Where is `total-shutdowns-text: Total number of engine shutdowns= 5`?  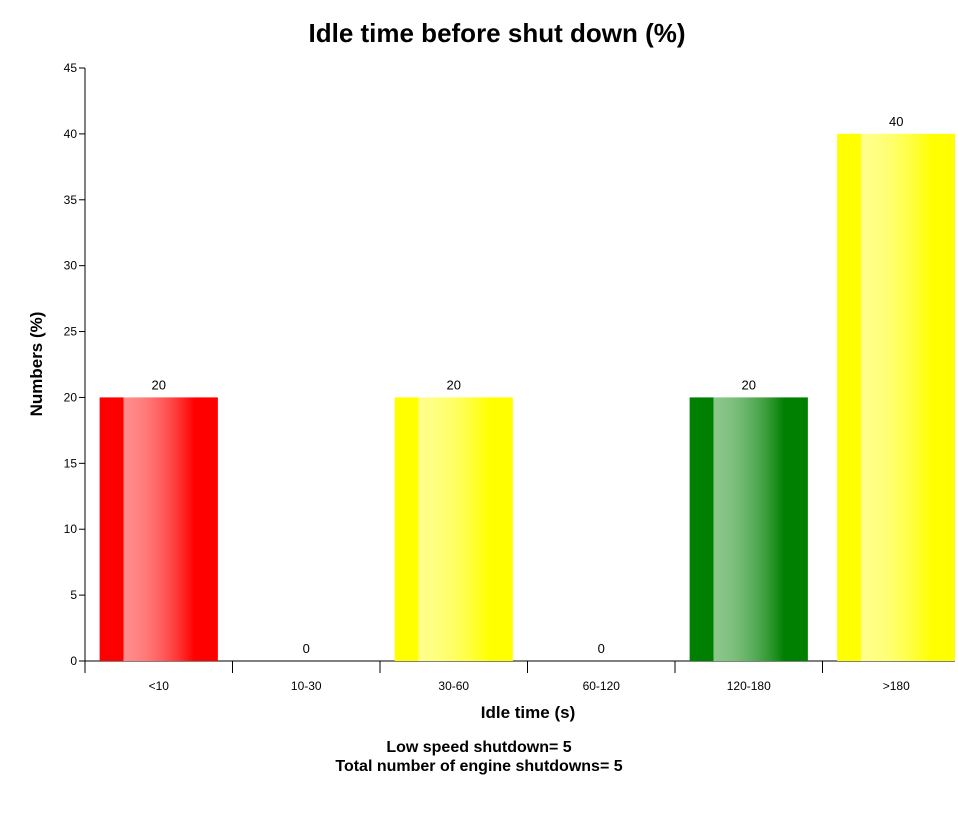 total-shutdowns-text: Total number of engine shutdowns= 5 is located at coordinates (479, 766).